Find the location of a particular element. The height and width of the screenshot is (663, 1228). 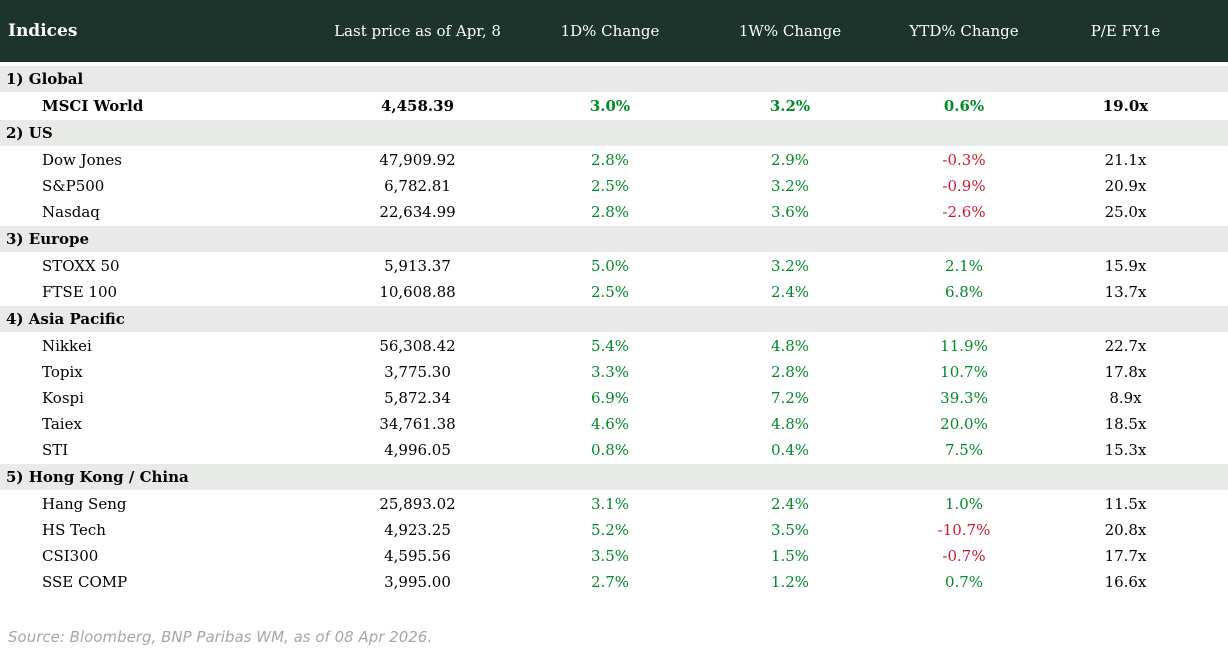

col-header-pe-fy1e: P/E FY1e is located at coordinates (1125, 31).